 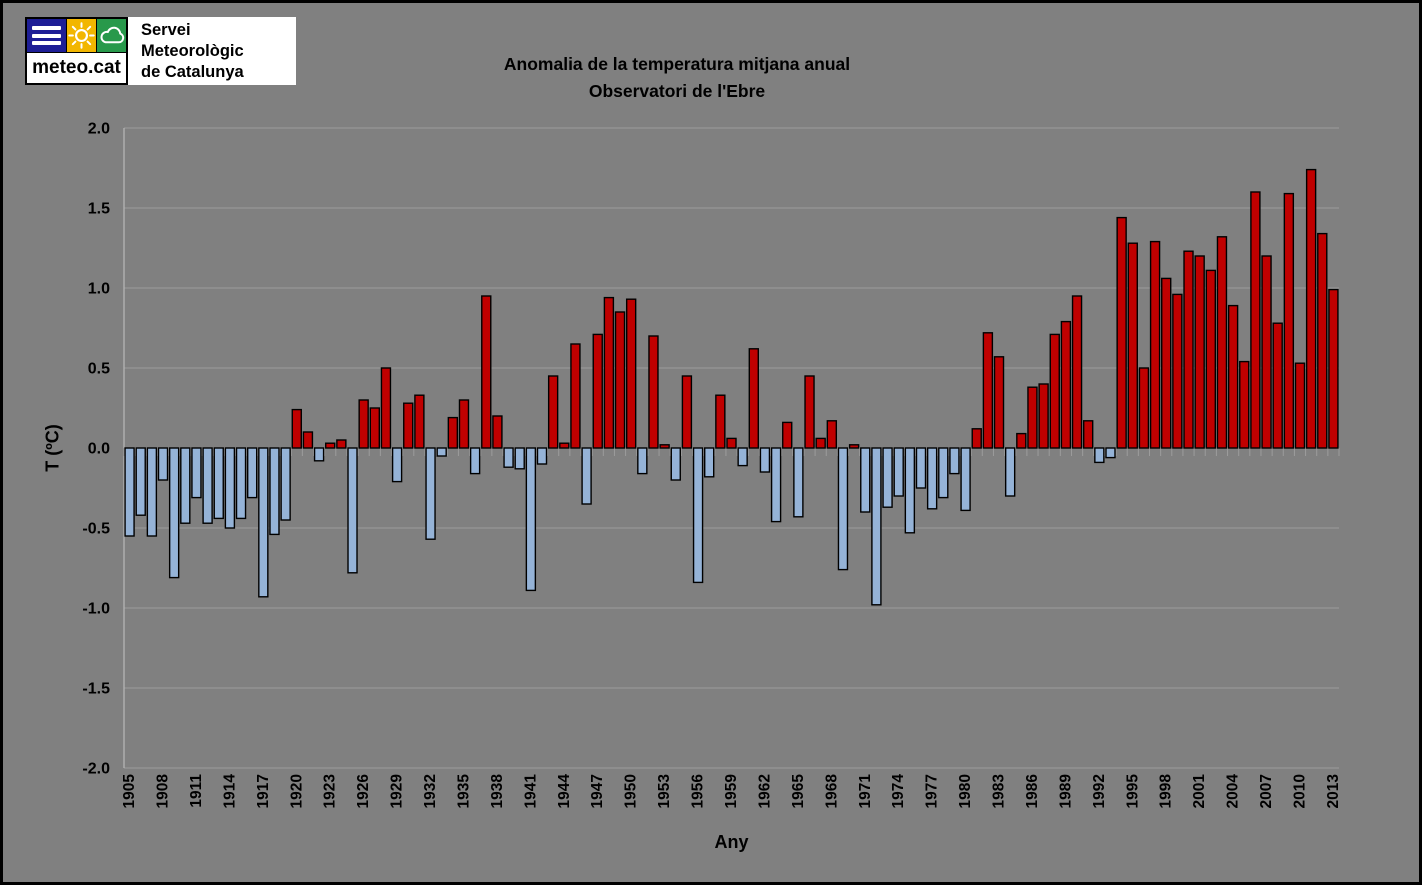 I want to click on bar-1912, so click(x=207, y=485).